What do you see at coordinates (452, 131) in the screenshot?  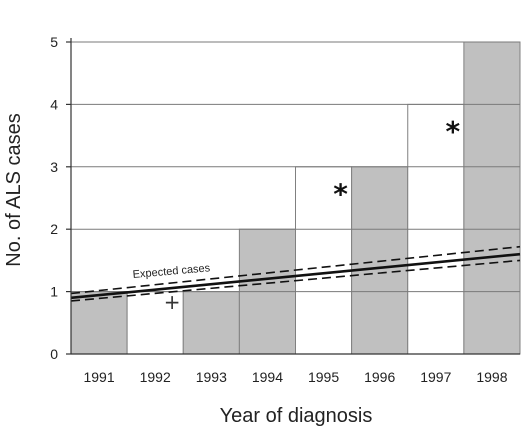 I see `asterisk-marker-1997: *` at bounding box center [452, 131].